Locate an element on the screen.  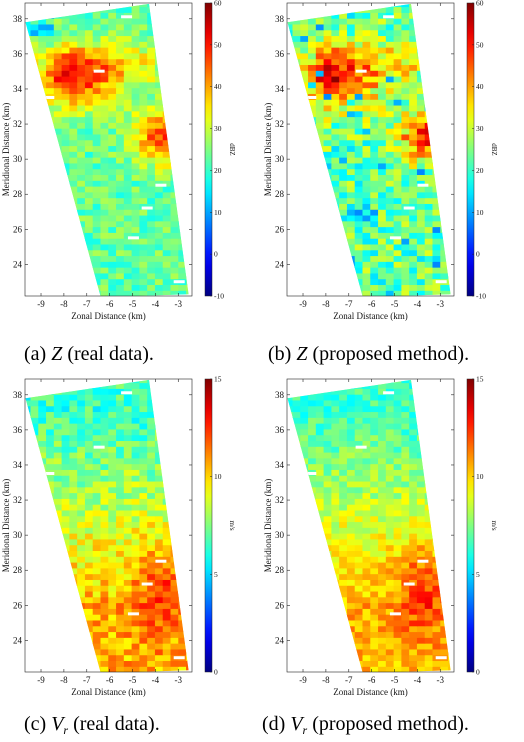
colorbar-tick-label: 40 is located at coordinates (218, 86).